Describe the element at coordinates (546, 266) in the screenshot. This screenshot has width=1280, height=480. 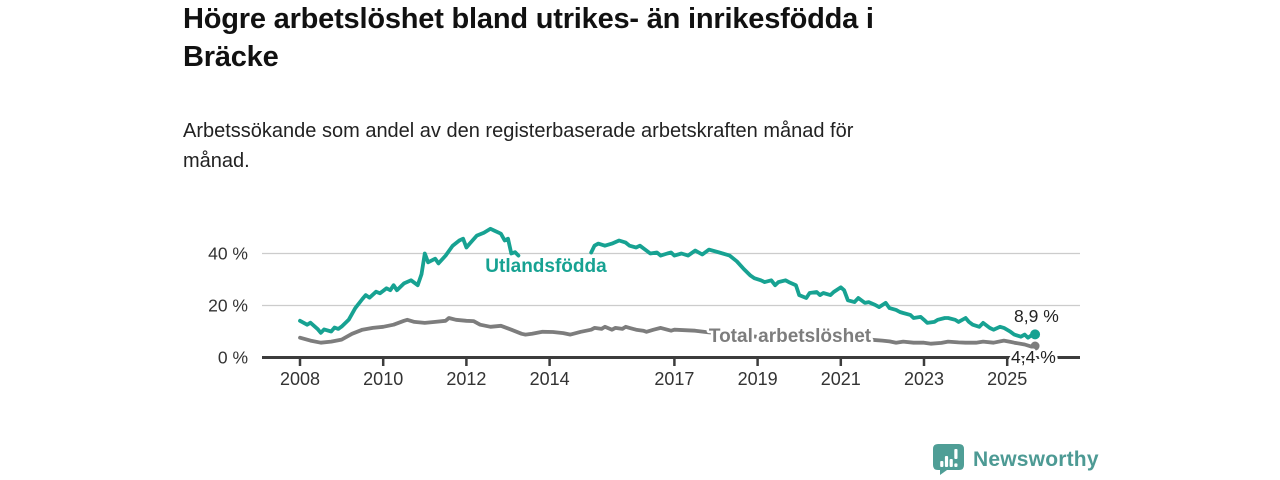
I see `series-label-utlandsfodda: Utlandsfödda` at that location.